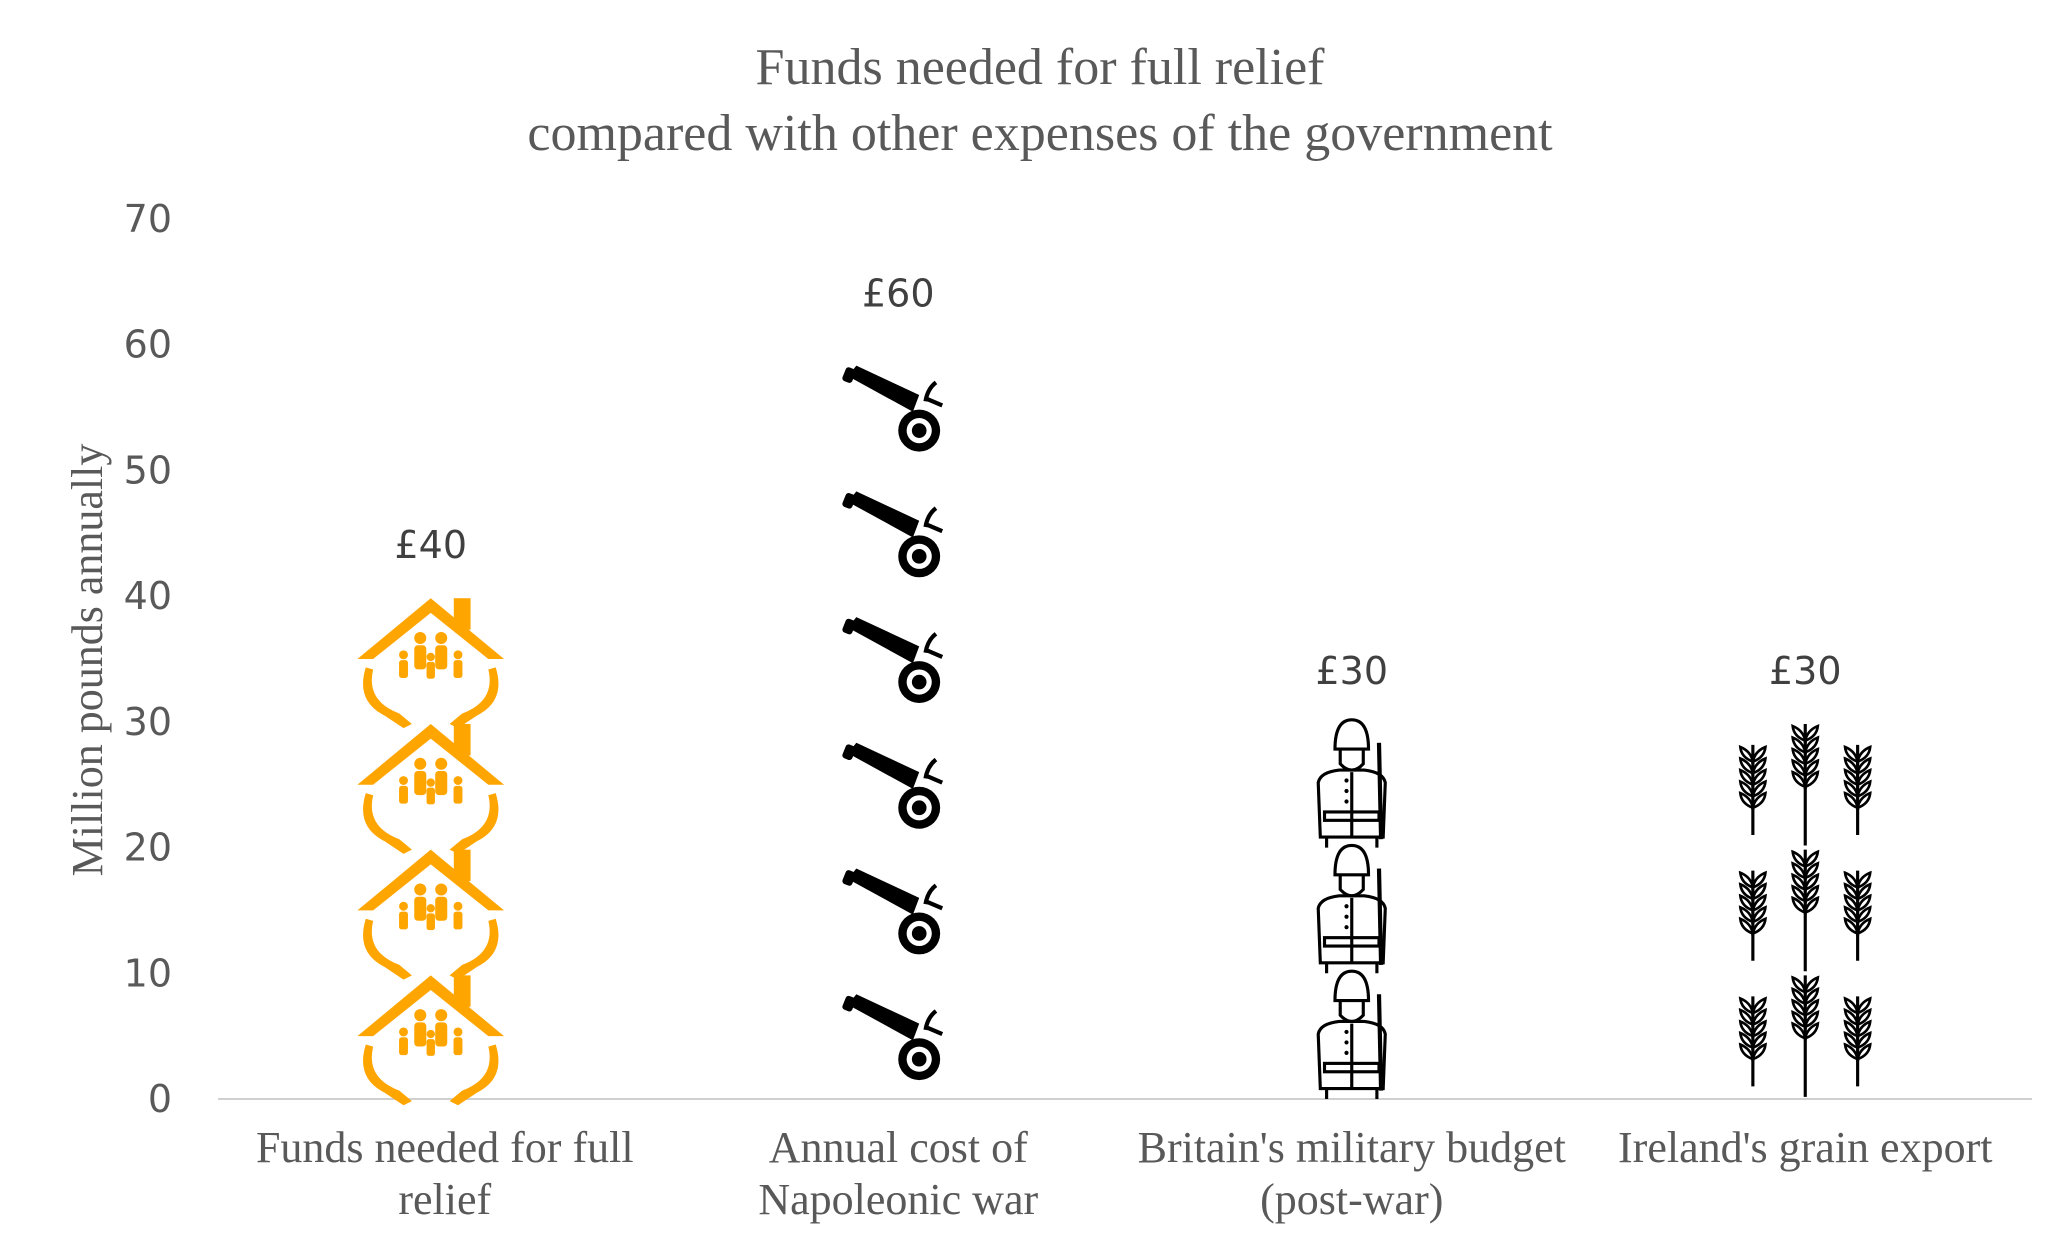  What do you see at coordinates (1351, 1199) in the screenshot?
I see `category-label: (post-war)` at bounding box center [1351, 1199].